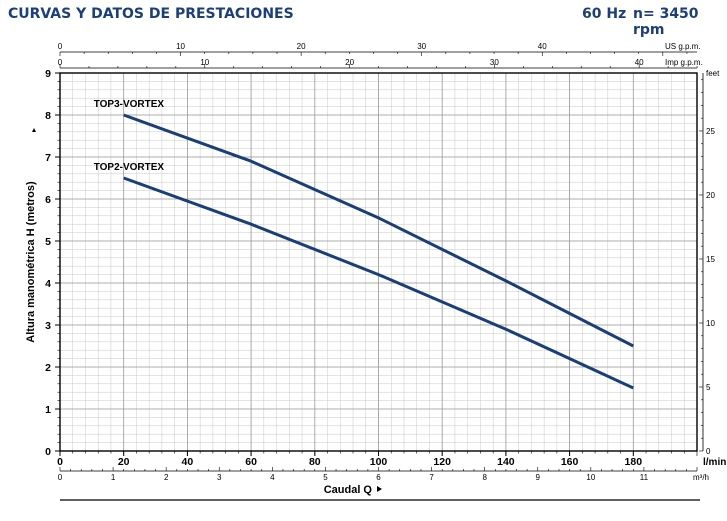 The width and height of the screenshot is (727, 521). Describe the element at coordinates (129, 104) in the screenshot. I see `series-label-1: TOP3-VORTEX` at that location.